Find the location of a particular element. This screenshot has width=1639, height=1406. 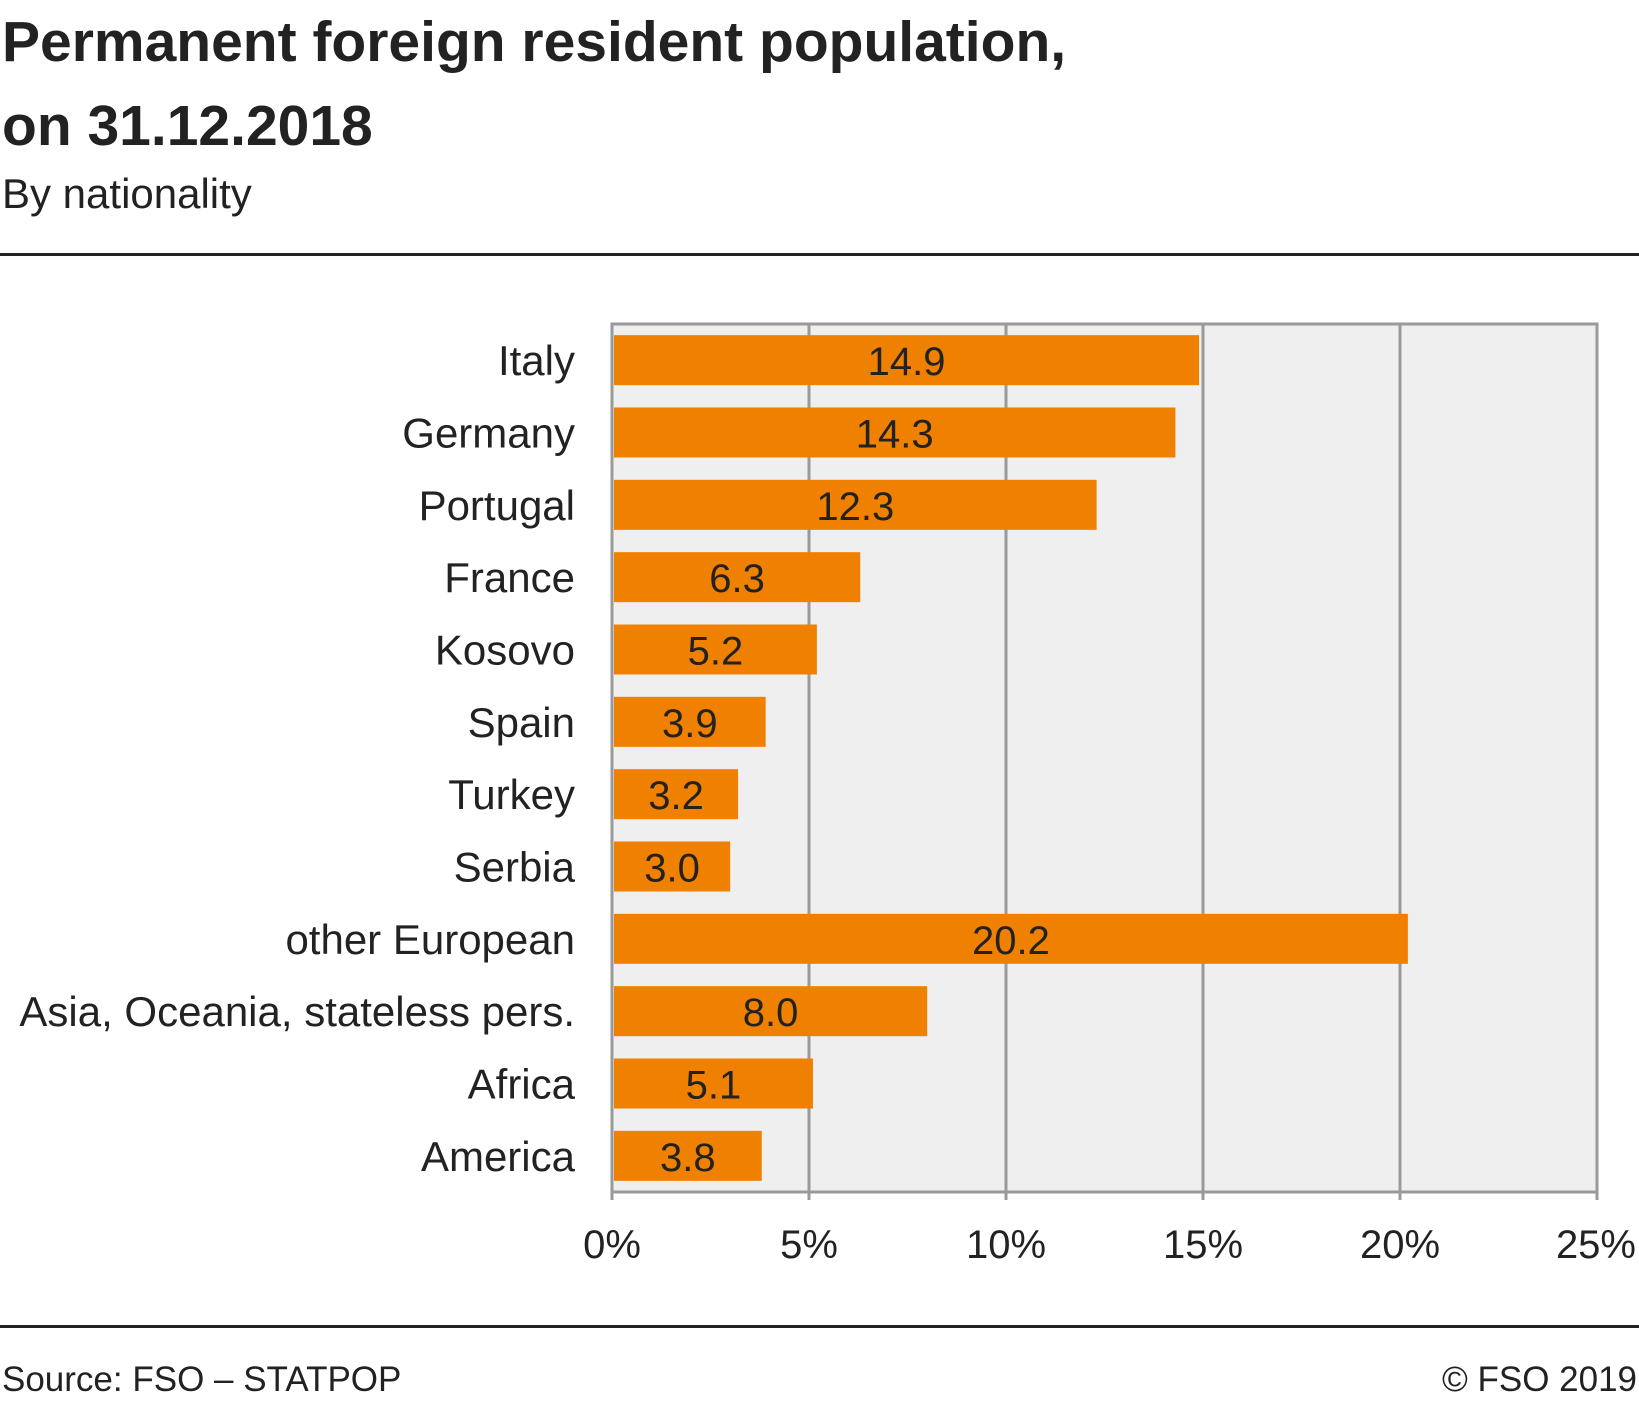

x-tick-label-1: 5% is located at coordinates (809, 1245).